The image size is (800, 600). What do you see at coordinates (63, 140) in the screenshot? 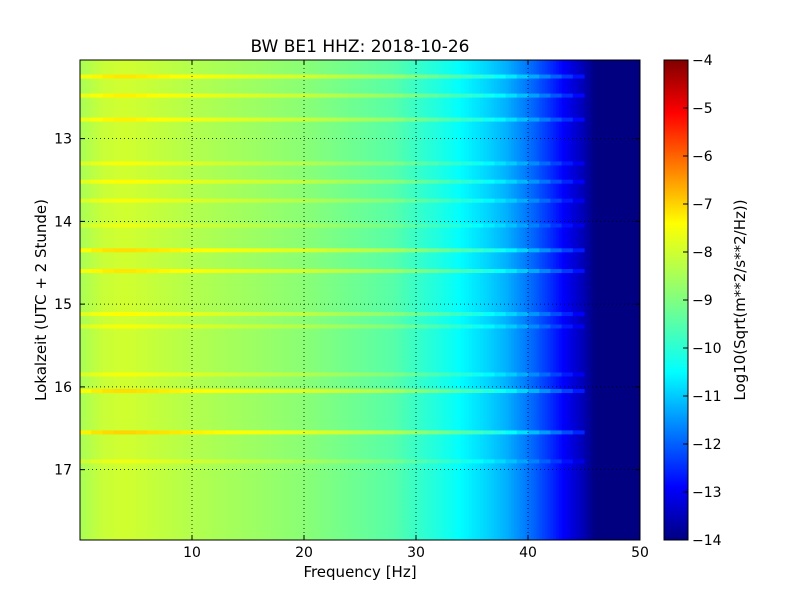
I see `y-tick-label: 13` at bounding box center [63, 140].